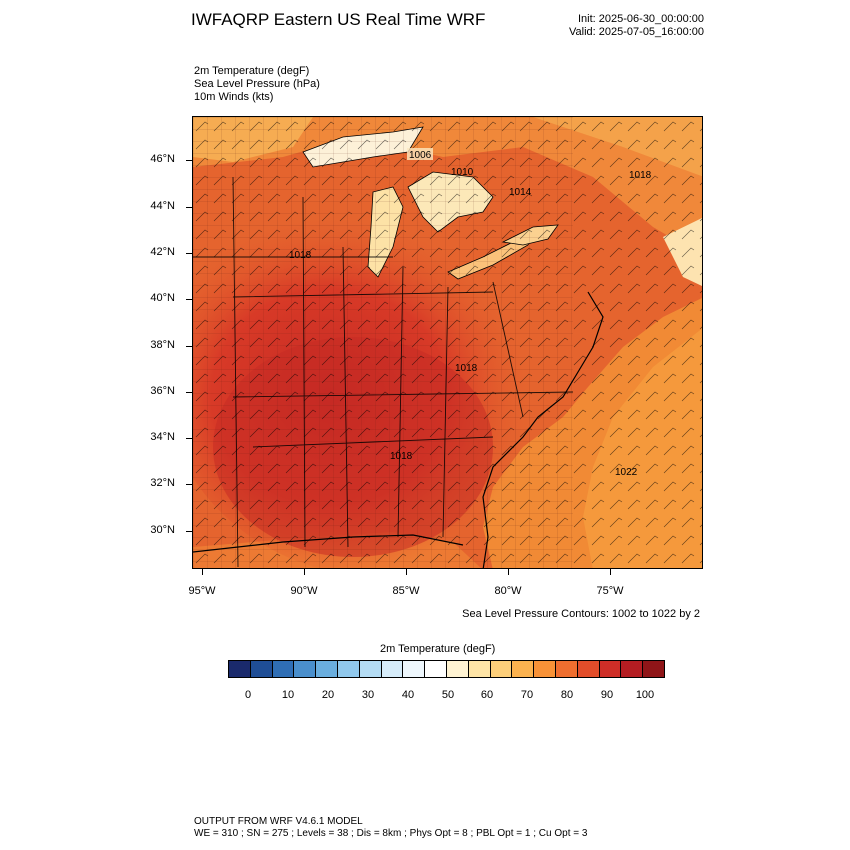  What do you see at coordinates (202, 591) in the screenshot?
I see `lon-label-95: 95°W` at bounding box center [202, 591].